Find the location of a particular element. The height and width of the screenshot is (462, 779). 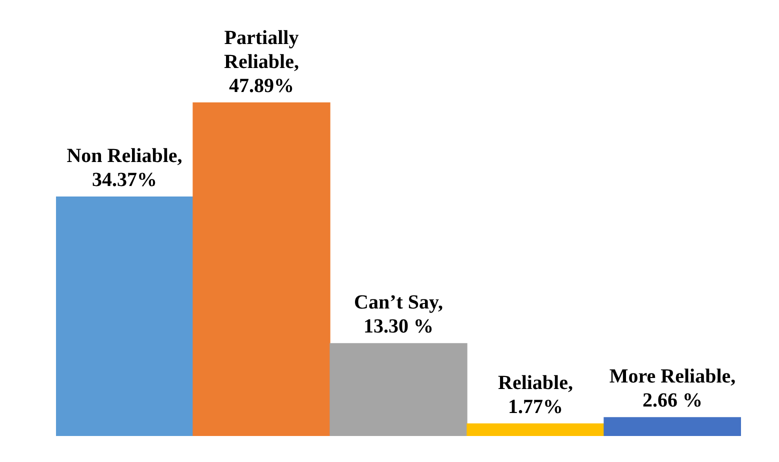

data-label: More Reliable, 2.66 % is located at coordinates (672, 389).